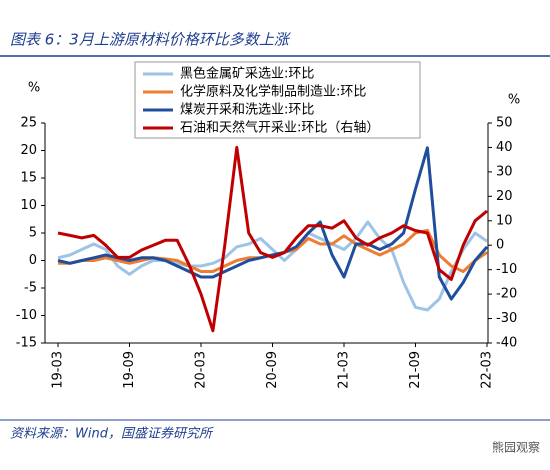 This screenshot has height=470, width=550. Describe the element at coordinates (506, 269) in the screenshot. I see `y2-tick-label: -10` at that location.